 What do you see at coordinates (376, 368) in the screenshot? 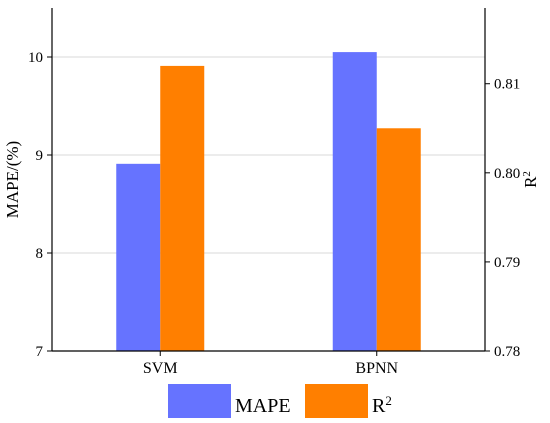
I see `category-label: BPNN` at bounding box center [376, 368].